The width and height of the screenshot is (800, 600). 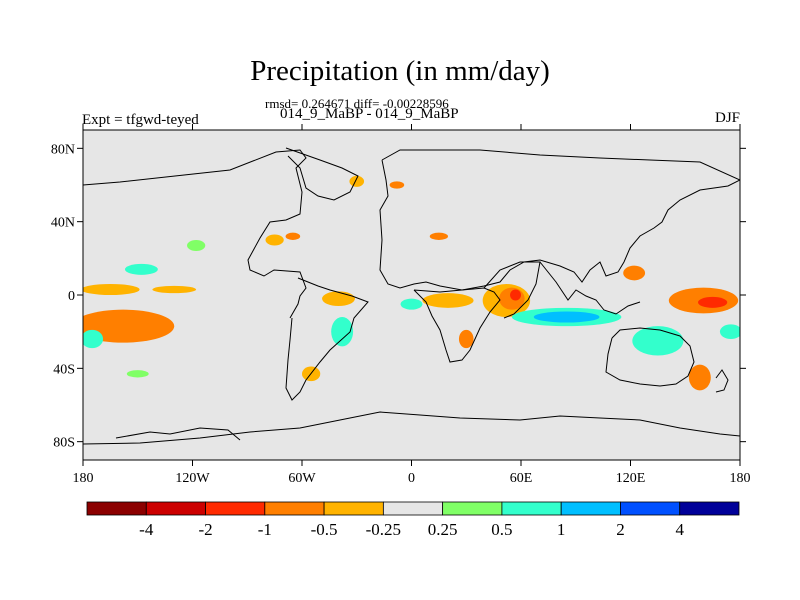 What do you see at coordinates (146, 529) in the screenshot?
I see `colorbar-label: -4` at bounding box center [146, 529].